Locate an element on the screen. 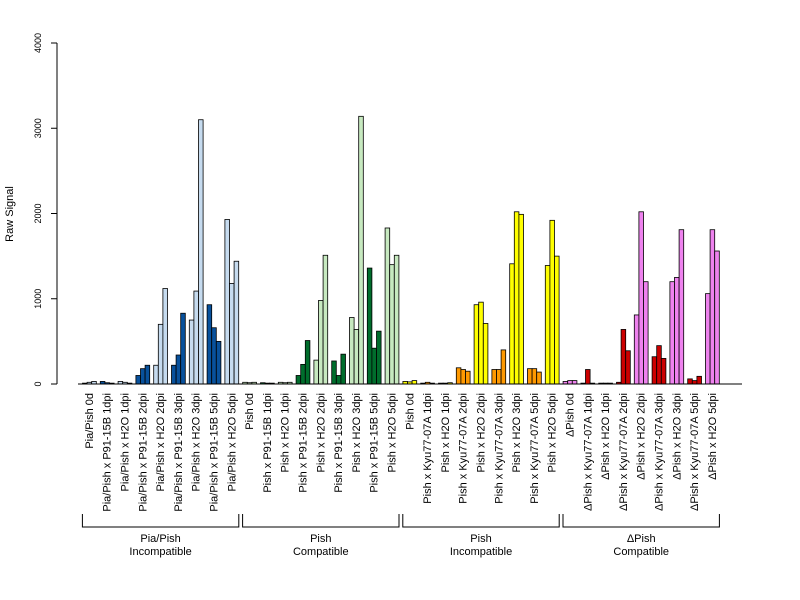 This screenshot has height=600, width=800. x-tick-label: ΔPish x Kyu77-07A 2dpi is located at coordinates (624, 452).